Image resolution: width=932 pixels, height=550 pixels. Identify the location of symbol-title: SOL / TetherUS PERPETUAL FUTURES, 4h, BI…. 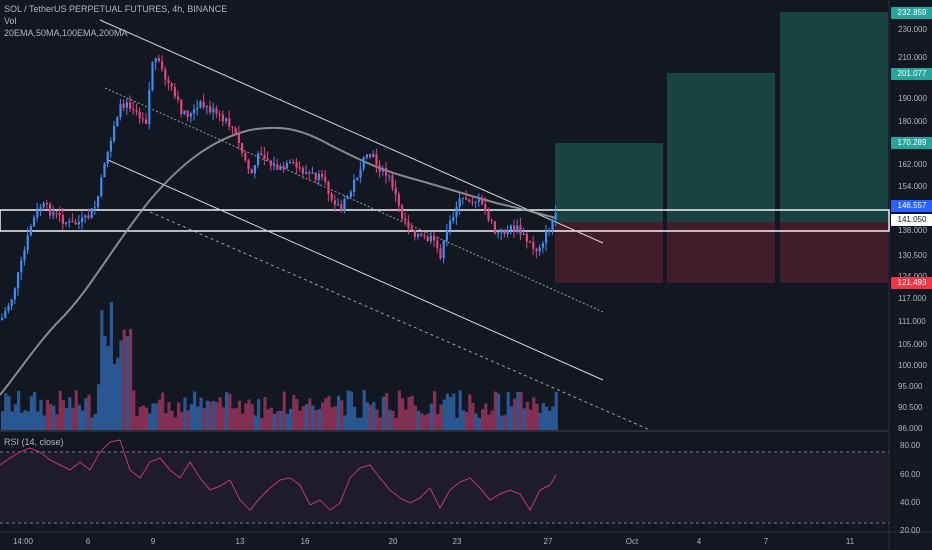
(116, 9).